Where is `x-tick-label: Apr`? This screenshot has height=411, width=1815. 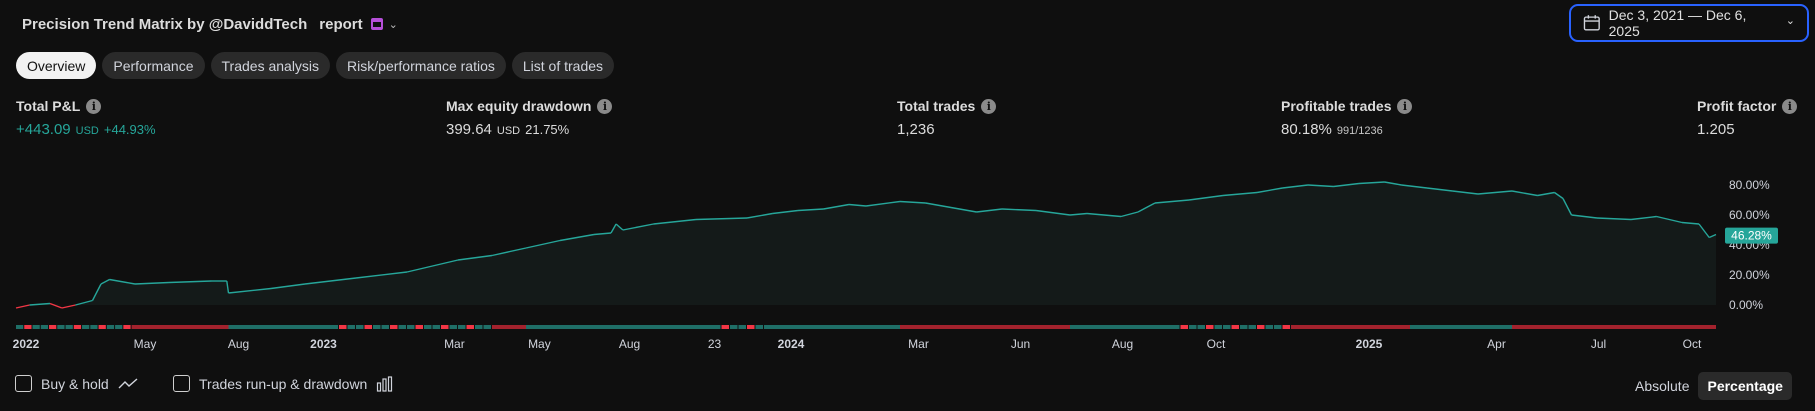
x-tick-label: Apr is located at coordinates (1496, 344).